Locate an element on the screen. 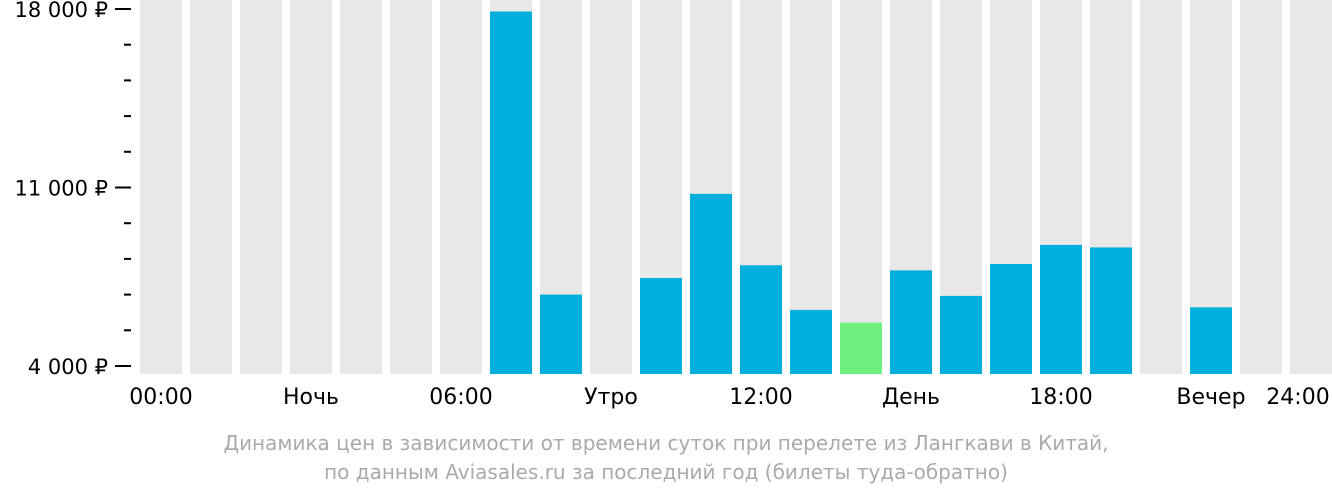  y-tick-label: 4 000 ₽ is located at coordinates (68, 367).